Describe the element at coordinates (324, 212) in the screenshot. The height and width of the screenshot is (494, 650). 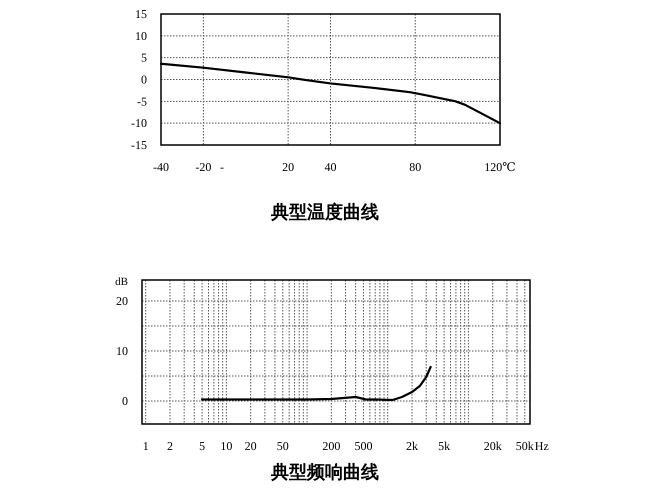
I see `text: 典型温度曲线` at that location.